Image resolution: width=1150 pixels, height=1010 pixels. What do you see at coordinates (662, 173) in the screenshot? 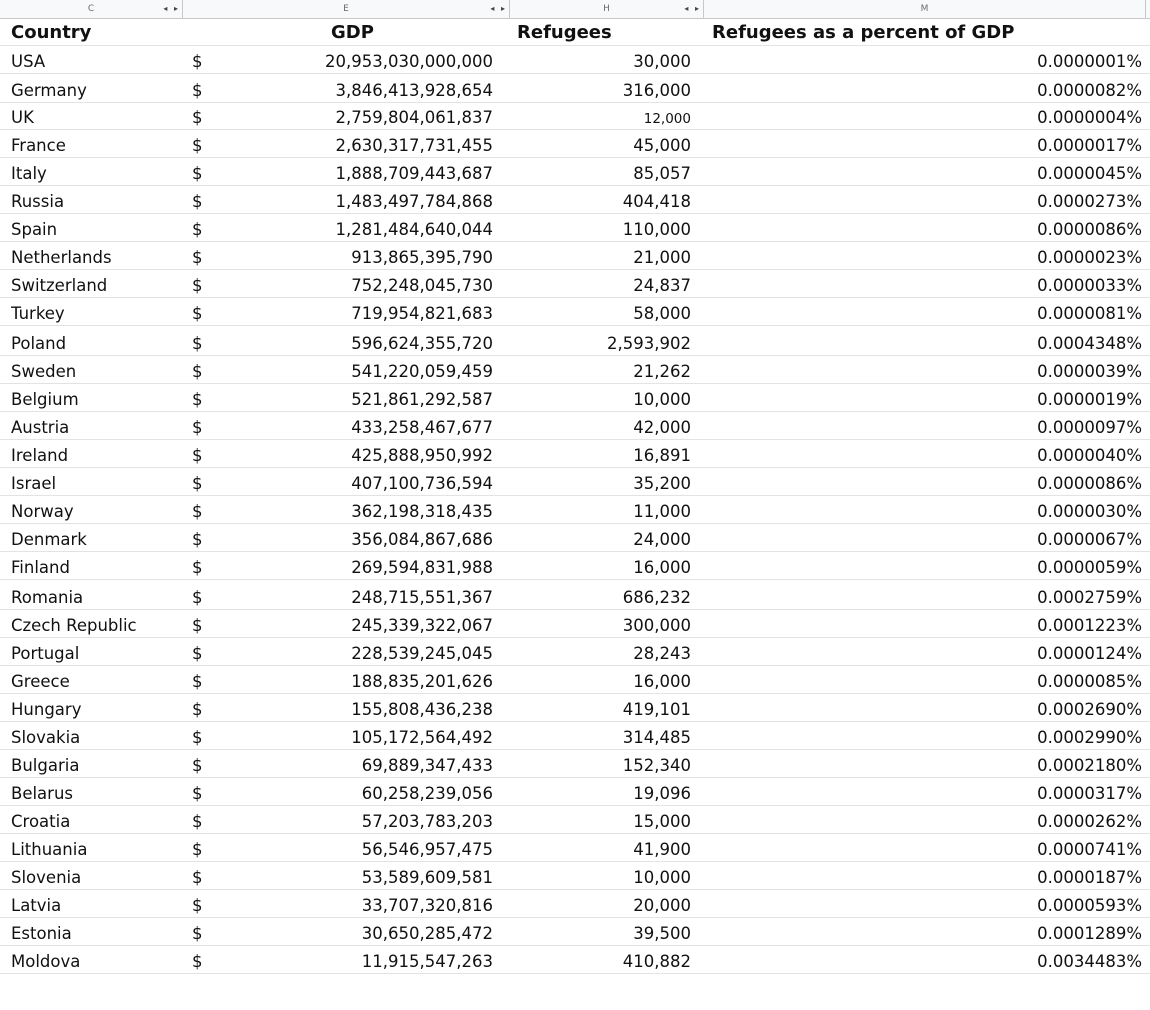
I see `refugees-cell: 85,057` at bounding box center [662, 173].